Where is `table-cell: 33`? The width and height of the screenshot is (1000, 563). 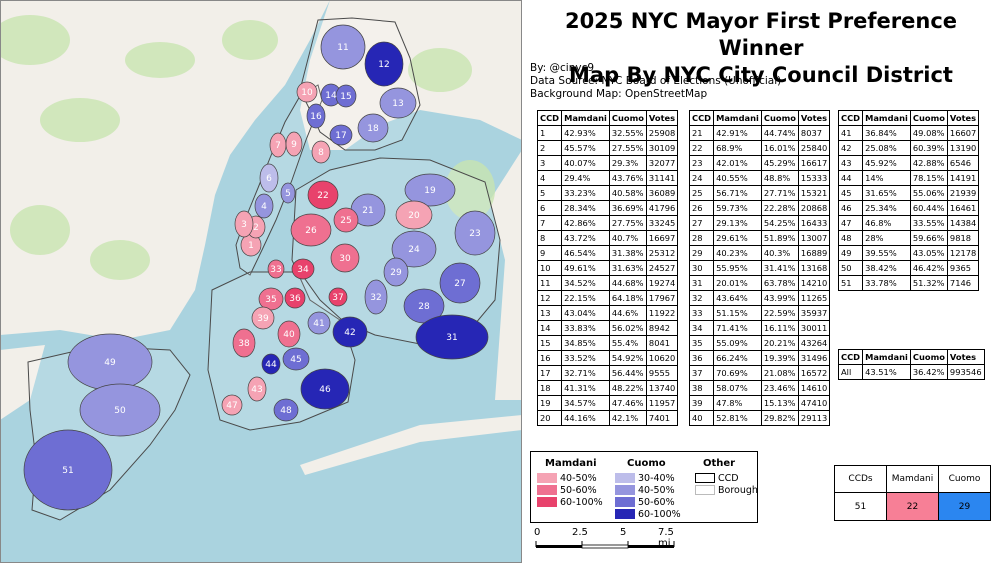 table-cell: 33 is located at coordinates (701, 313).